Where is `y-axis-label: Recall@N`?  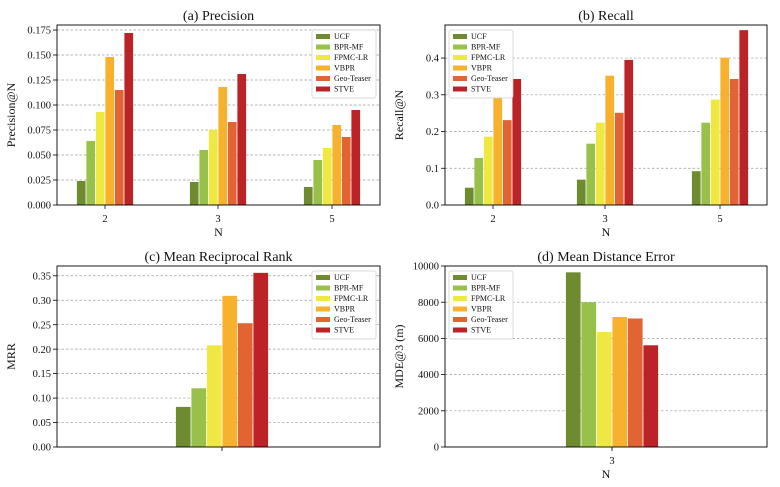 y-axis-label: Recall@N is located at coordinates (399, 114).